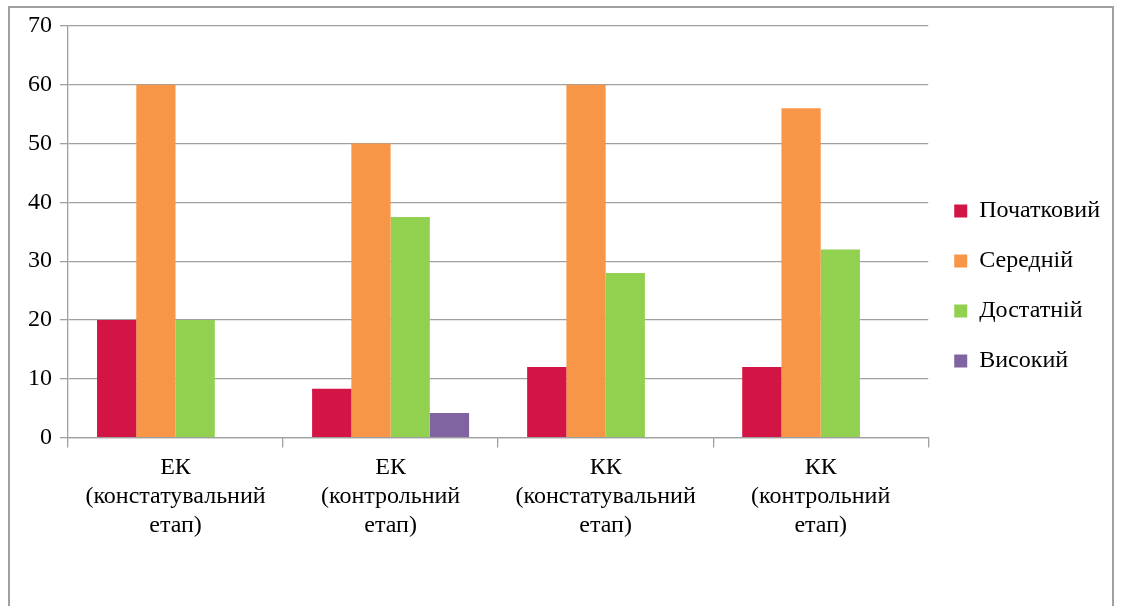 Image resolution: width=1122 pixels, height=606 pixels. Describe the element at coordinates (40, 259) in the screenshot. I see `y-tick-label: 30` at that location.